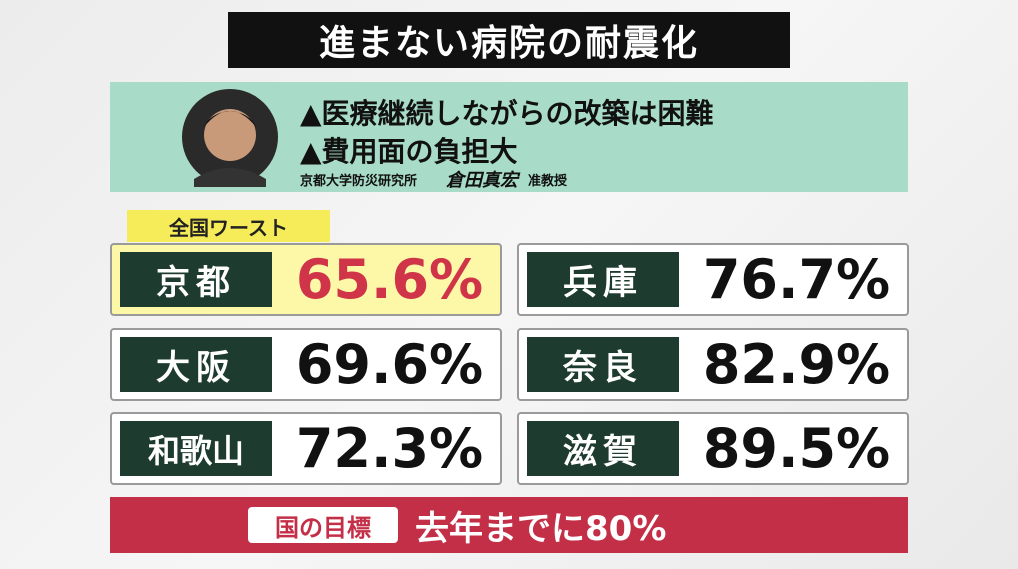 The image size is (1018, 569). Describe the element at coordinates (482, 180) in the screenshot. I see `expert-name: 倉田真宏` at that location.